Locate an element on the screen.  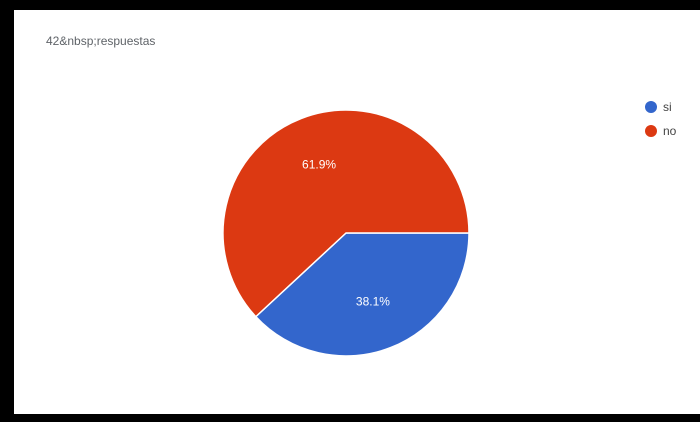
slice-labels: 38.1% 61.9% is located at coordinates (346, 232).